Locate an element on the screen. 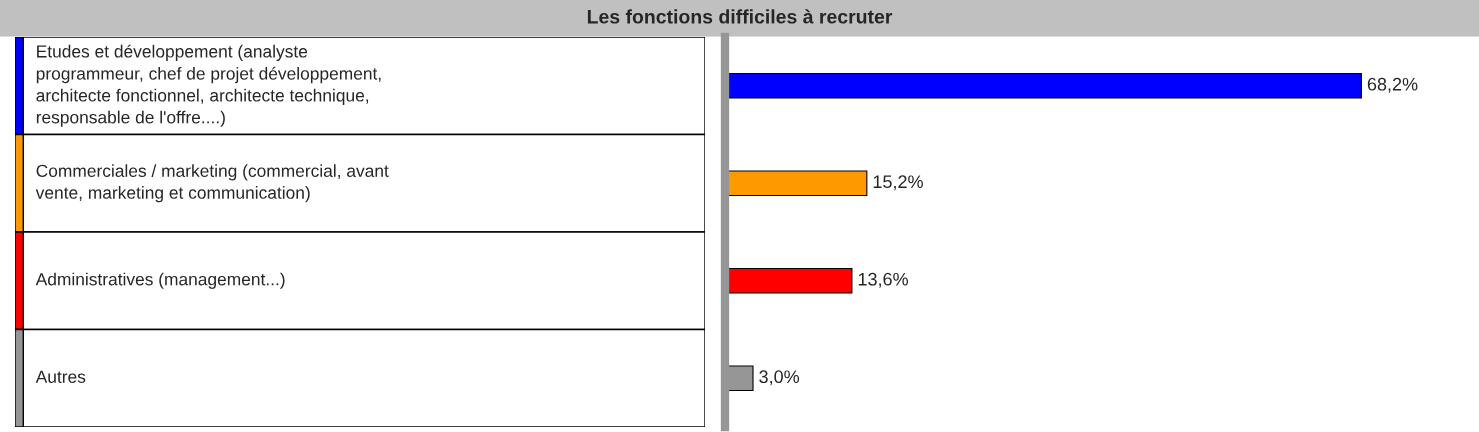  y-tick-label: Commerciales / marketing (commercial, avant vente, marketing et communication) is located at coordinates (212, 183).